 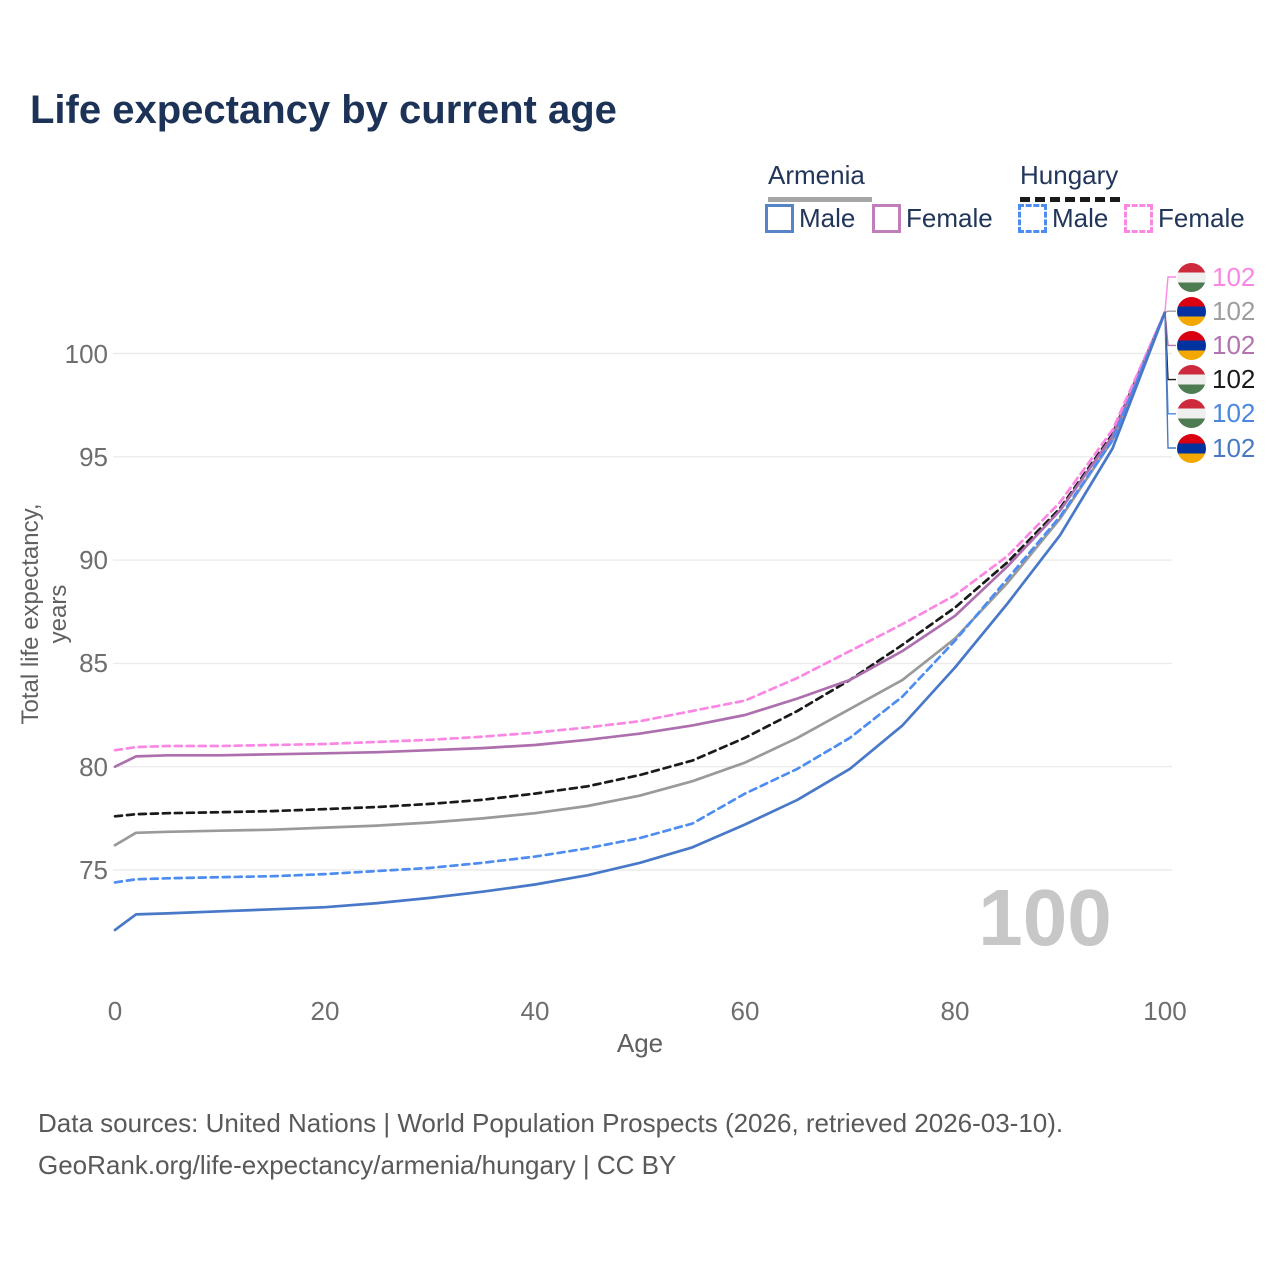 I want to click on legend-group-hungary: Hungary, so click(x=1070, y=181).